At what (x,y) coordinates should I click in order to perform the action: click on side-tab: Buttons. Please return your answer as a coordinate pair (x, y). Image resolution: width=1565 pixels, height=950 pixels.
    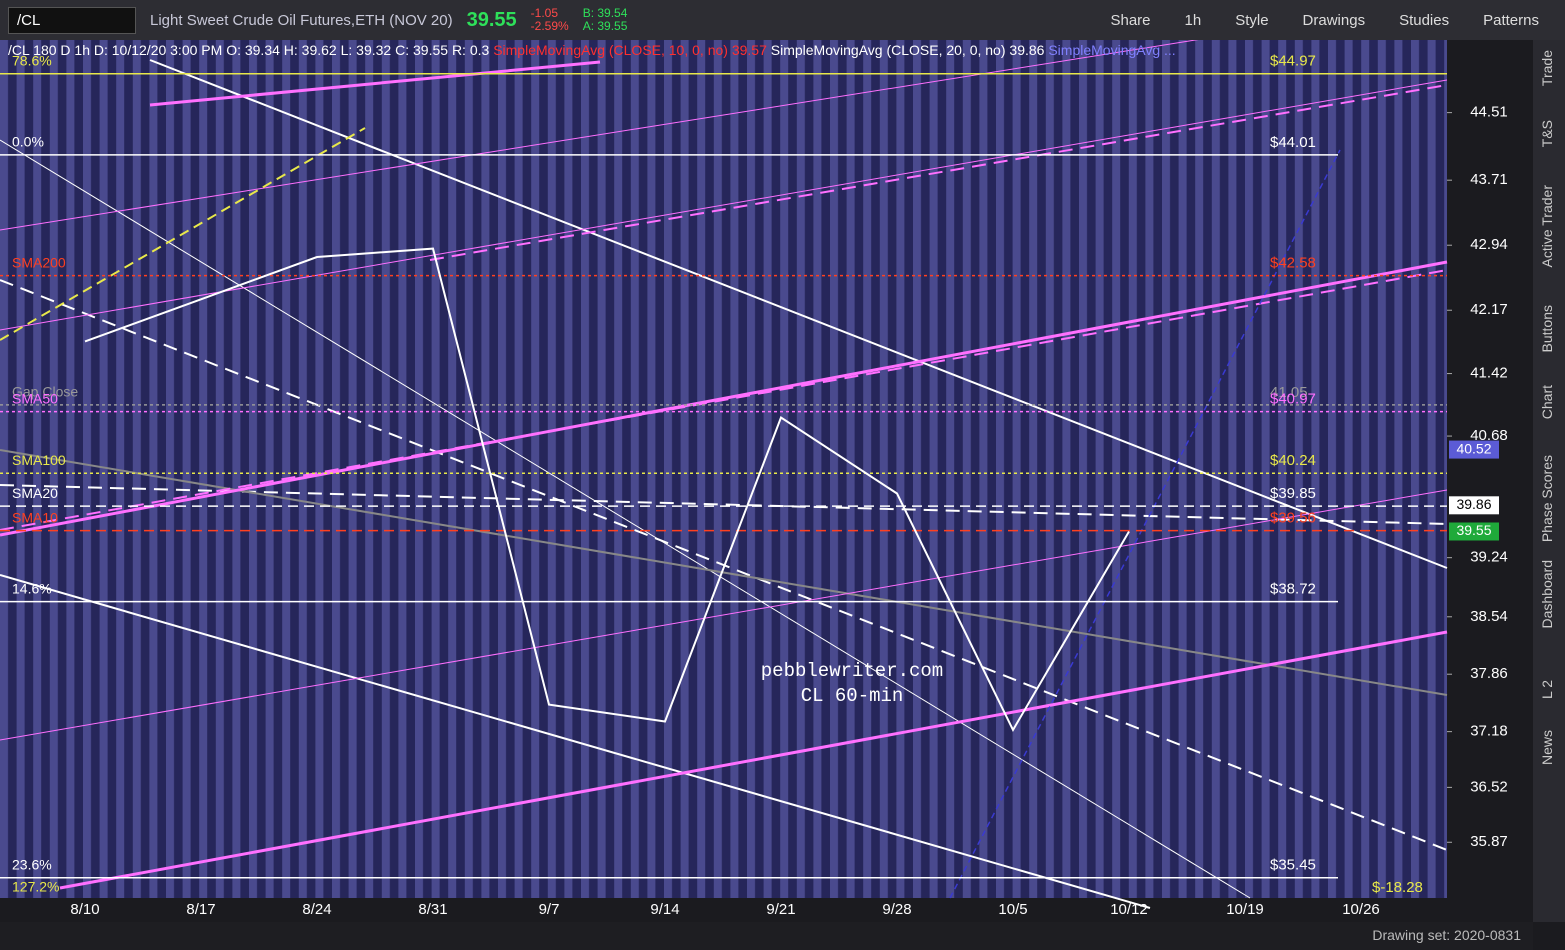
    Looking at the image, I should click on (1547, 329).